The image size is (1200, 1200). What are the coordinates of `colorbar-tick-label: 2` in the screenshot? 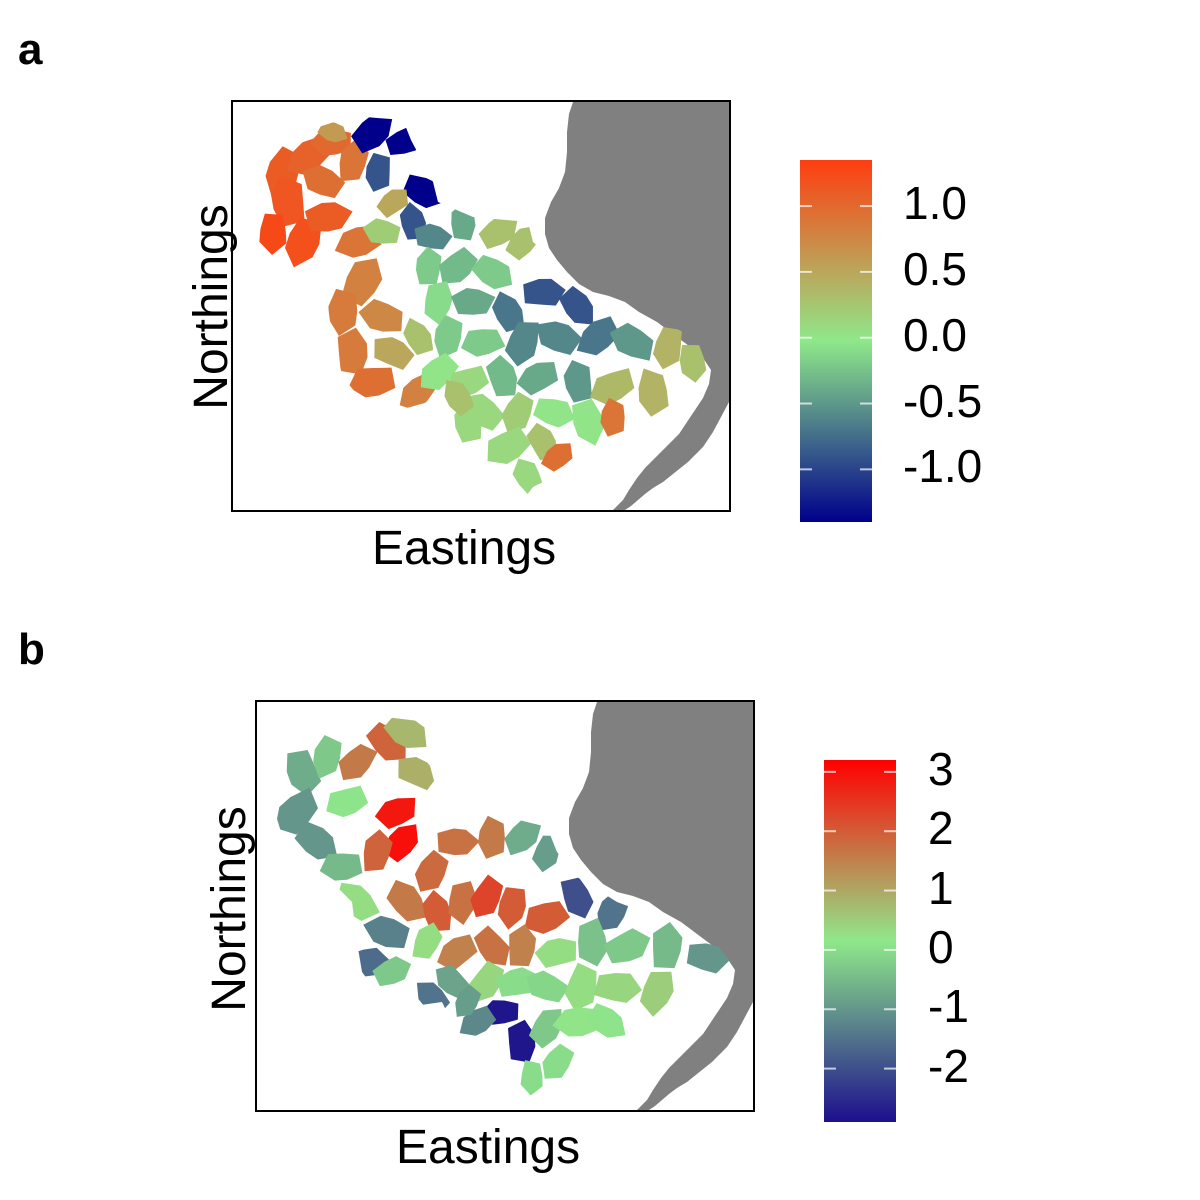 It's located at (941, 828).